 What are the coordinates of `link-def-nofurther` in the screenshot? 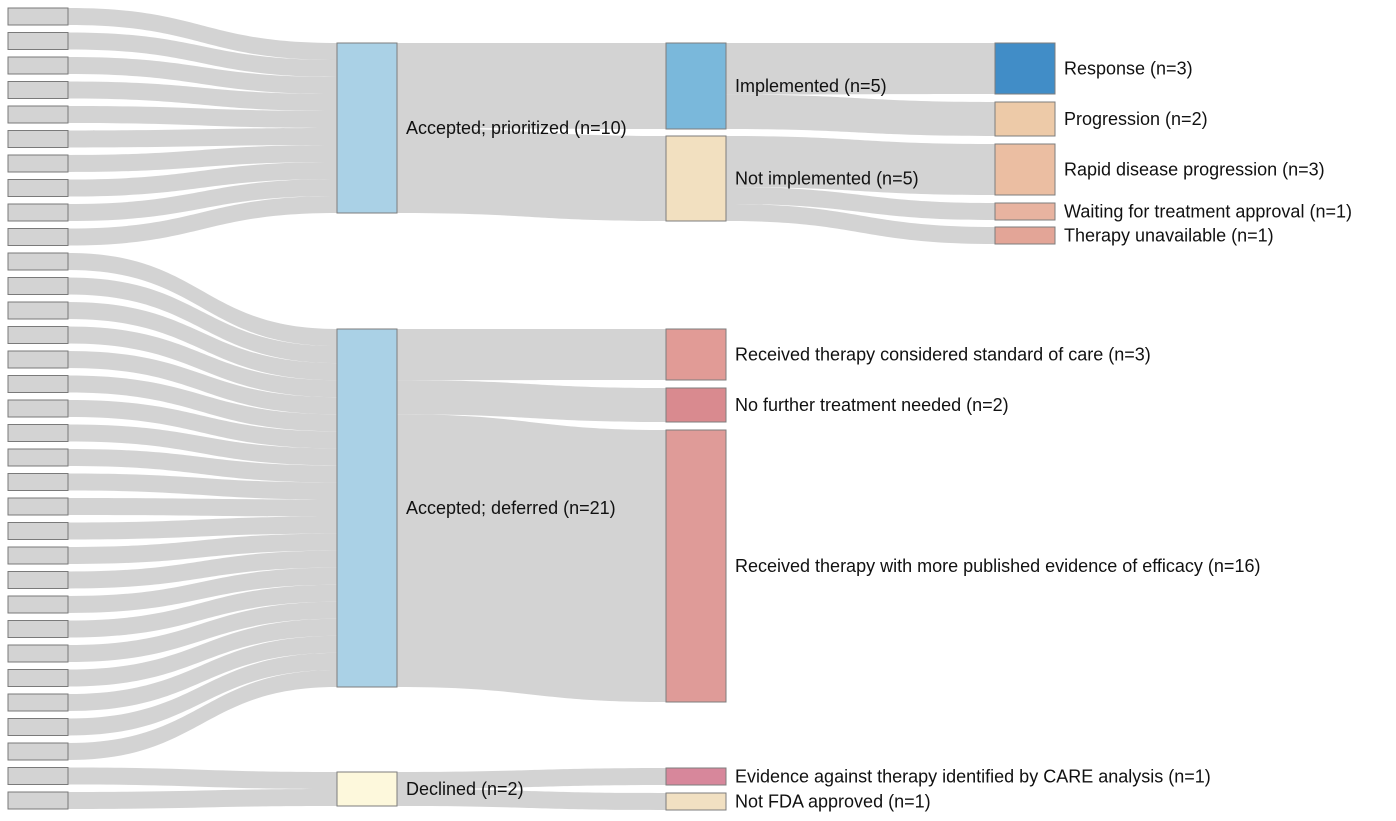 It's located at (531, 401).